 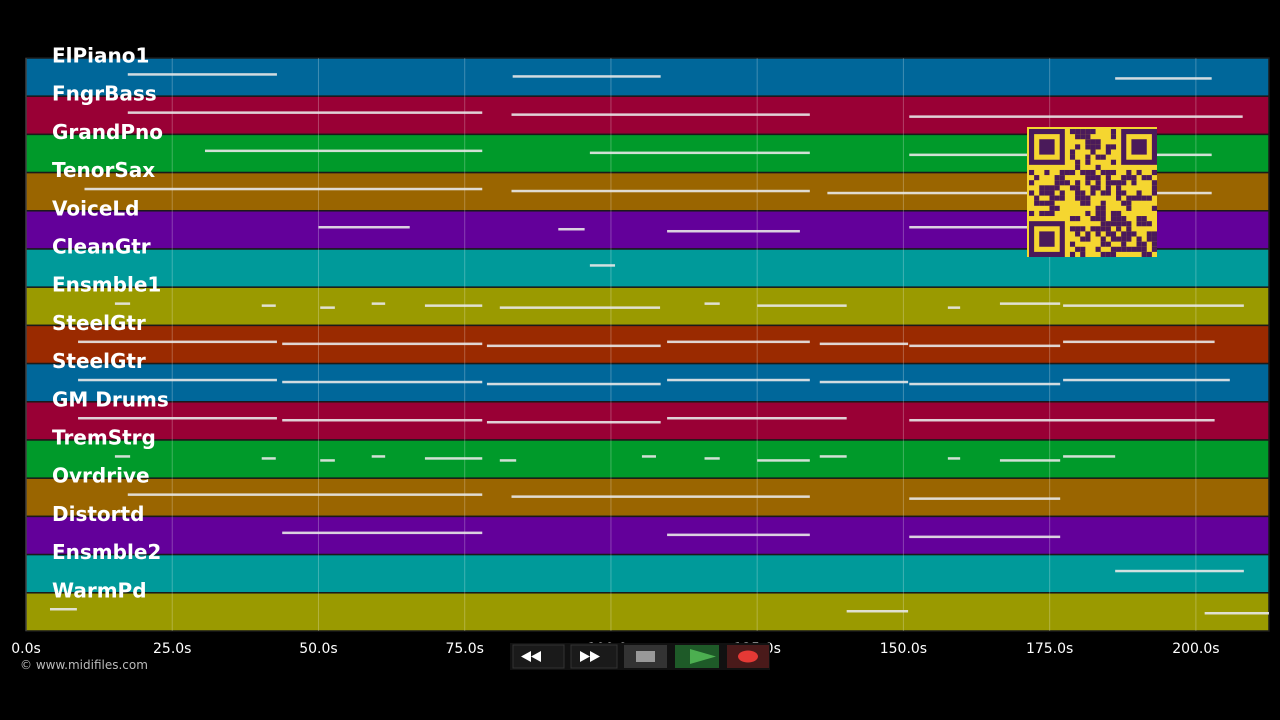 What do you see at coordinates (594, 656) in the screenshot?
I see `forward-button` at bounding box center [594, 656].